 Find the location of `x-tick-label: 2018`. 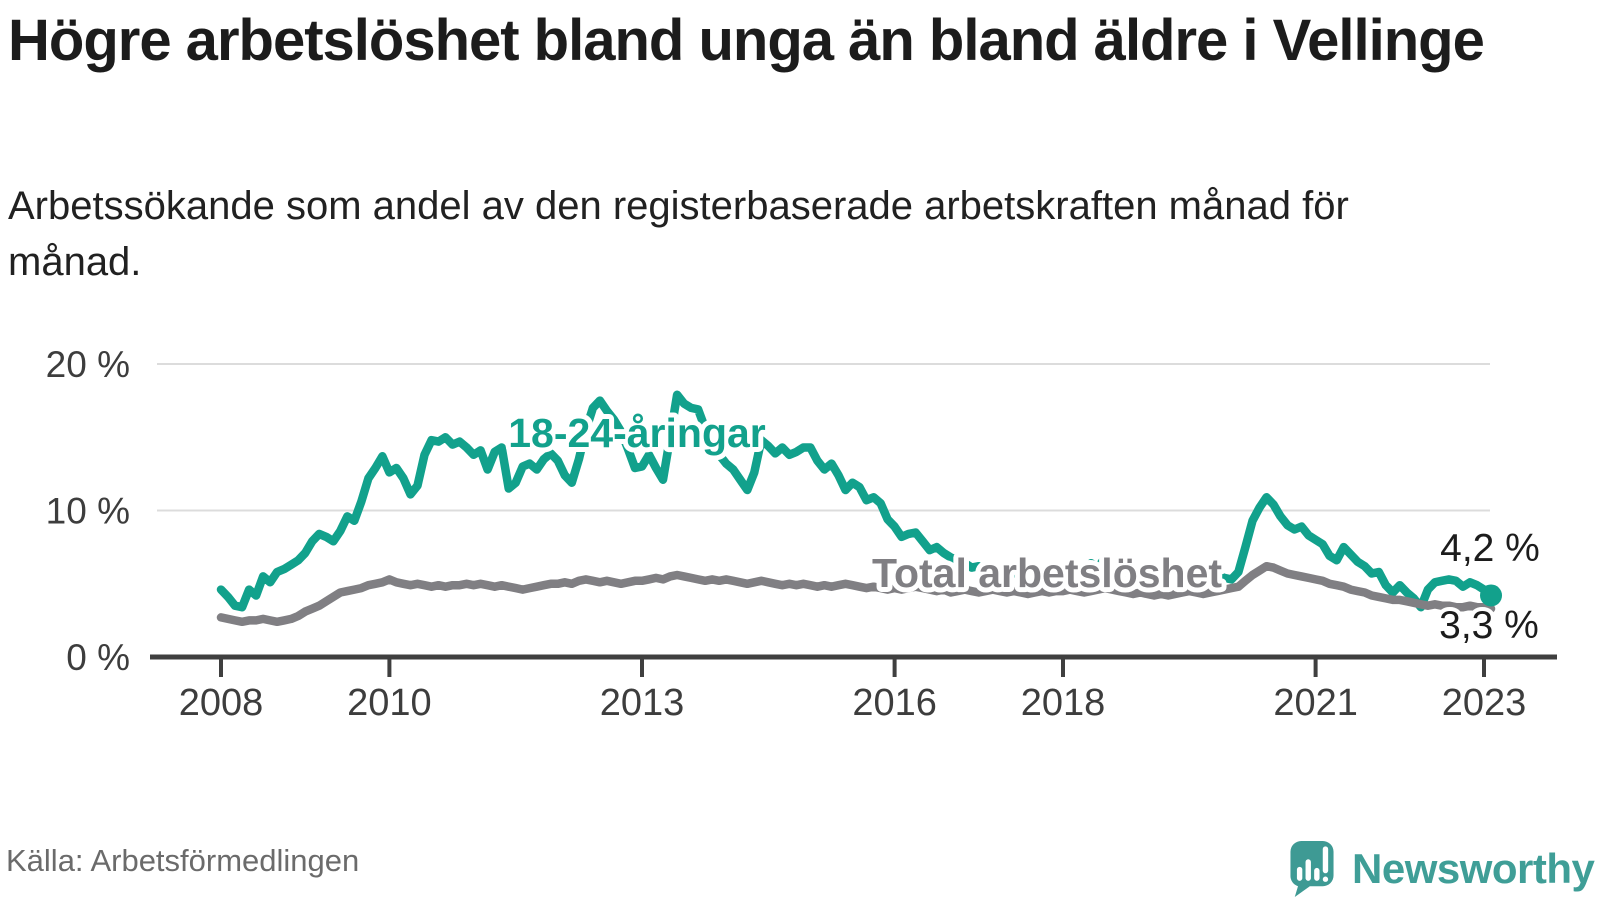

x-tick-label: 2018 is located at coordinates (1063, 703).